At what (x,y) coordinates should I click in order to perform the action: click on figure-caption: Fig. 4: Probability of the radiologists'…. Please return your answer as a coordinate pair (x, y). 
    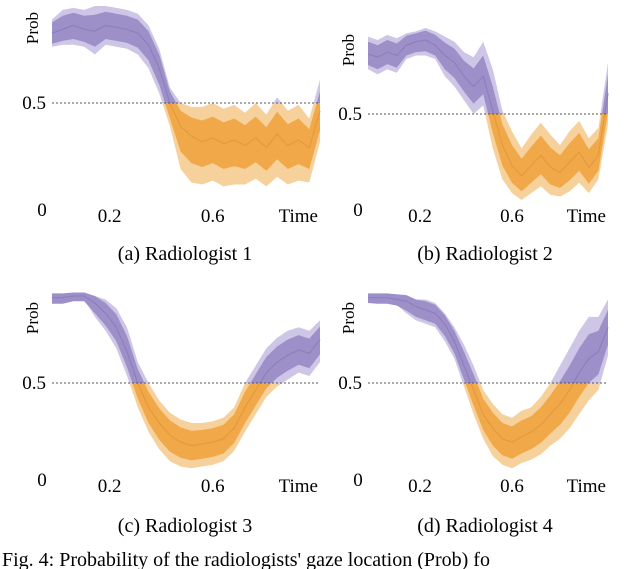
    Looking at the image, I should click on (246, 559).